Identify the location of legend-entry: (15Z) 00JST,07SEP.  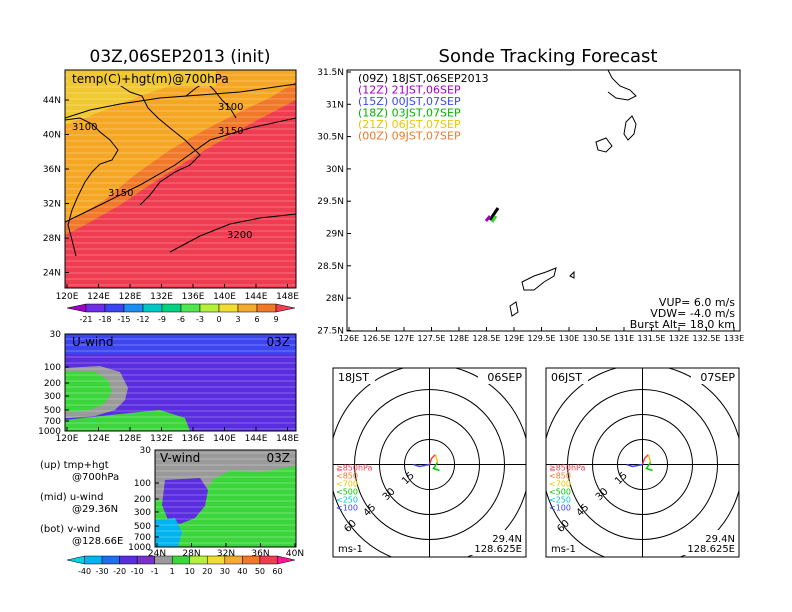
(409, 101).